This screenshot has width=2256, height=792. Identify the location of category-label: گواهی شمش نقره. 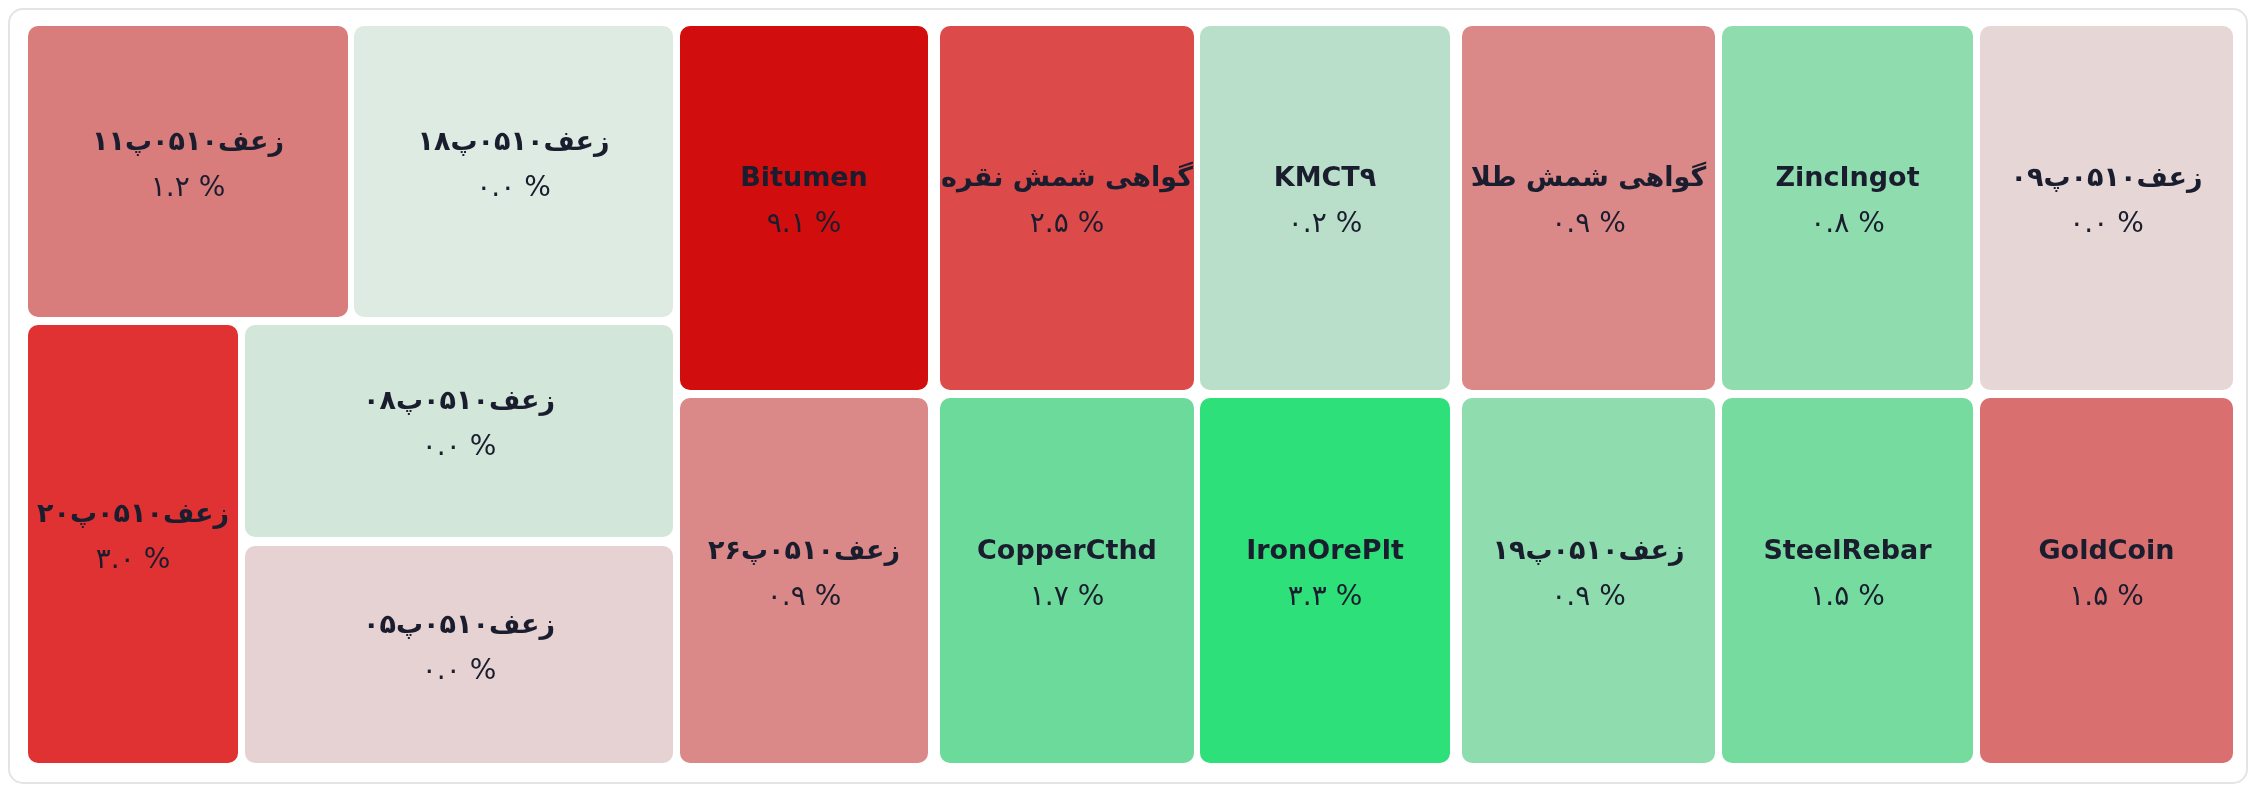
(1067, 177).